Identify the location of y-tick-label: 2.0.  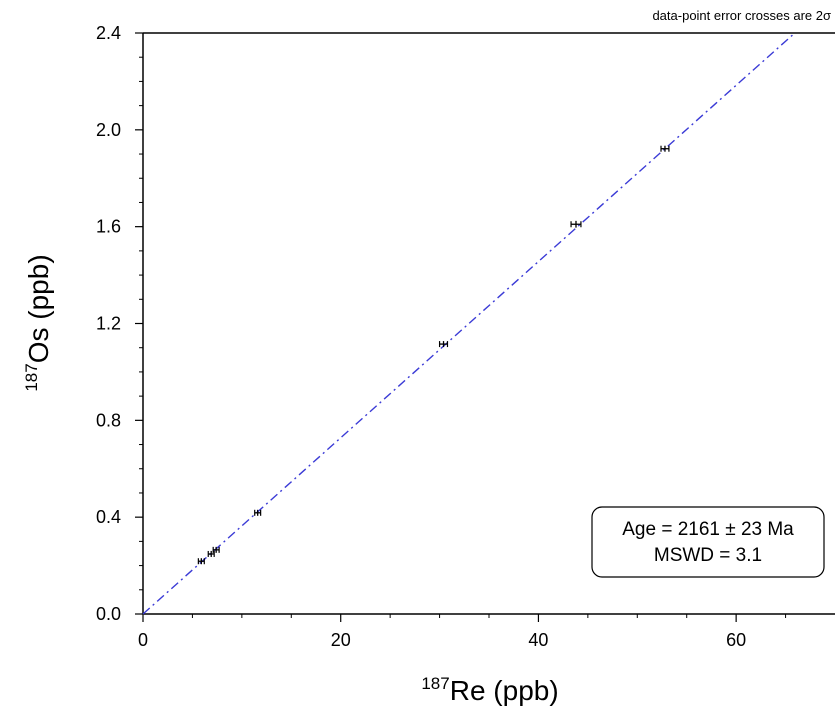
(108, 130).